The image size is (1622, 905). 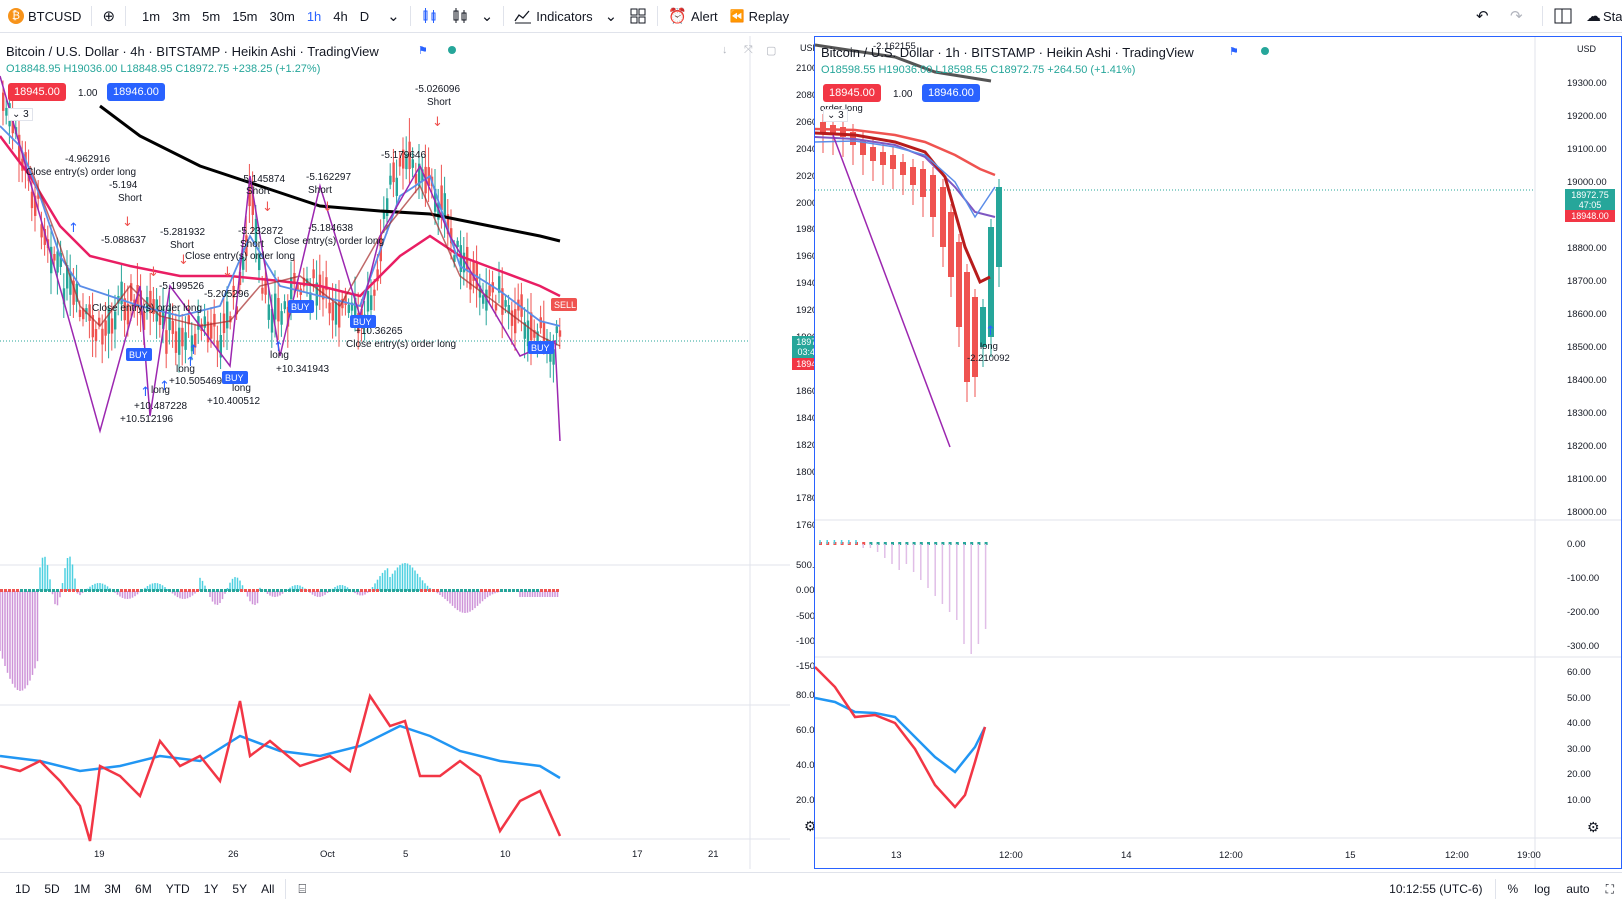 What do you see at coordinates (903, 94) in the screenshot?
I see `right-quantity: 1.00` at bounding box center [903, 94].